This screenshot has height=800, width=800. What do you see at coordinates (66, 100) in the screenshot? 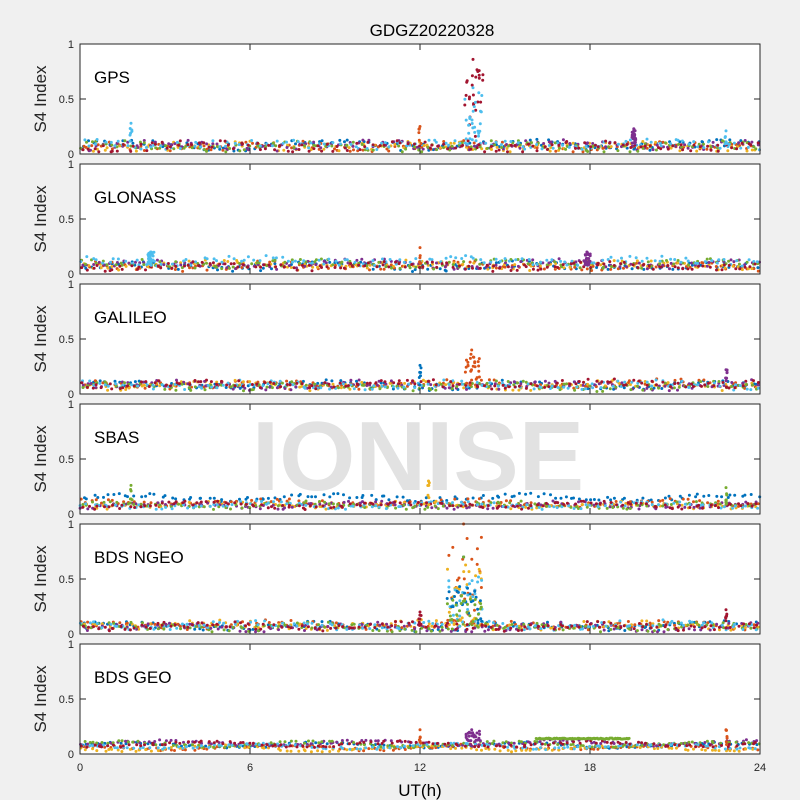
I see `y-tick-label: 0.5` at bounding box center [66, 100].